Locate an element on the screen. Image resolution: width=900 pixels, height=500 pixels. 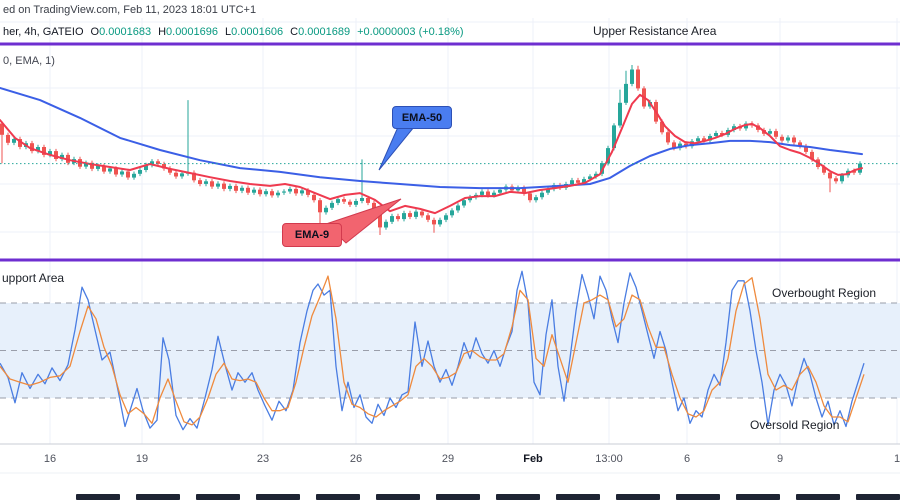
open-label: O is located at coordinates (95, 32).